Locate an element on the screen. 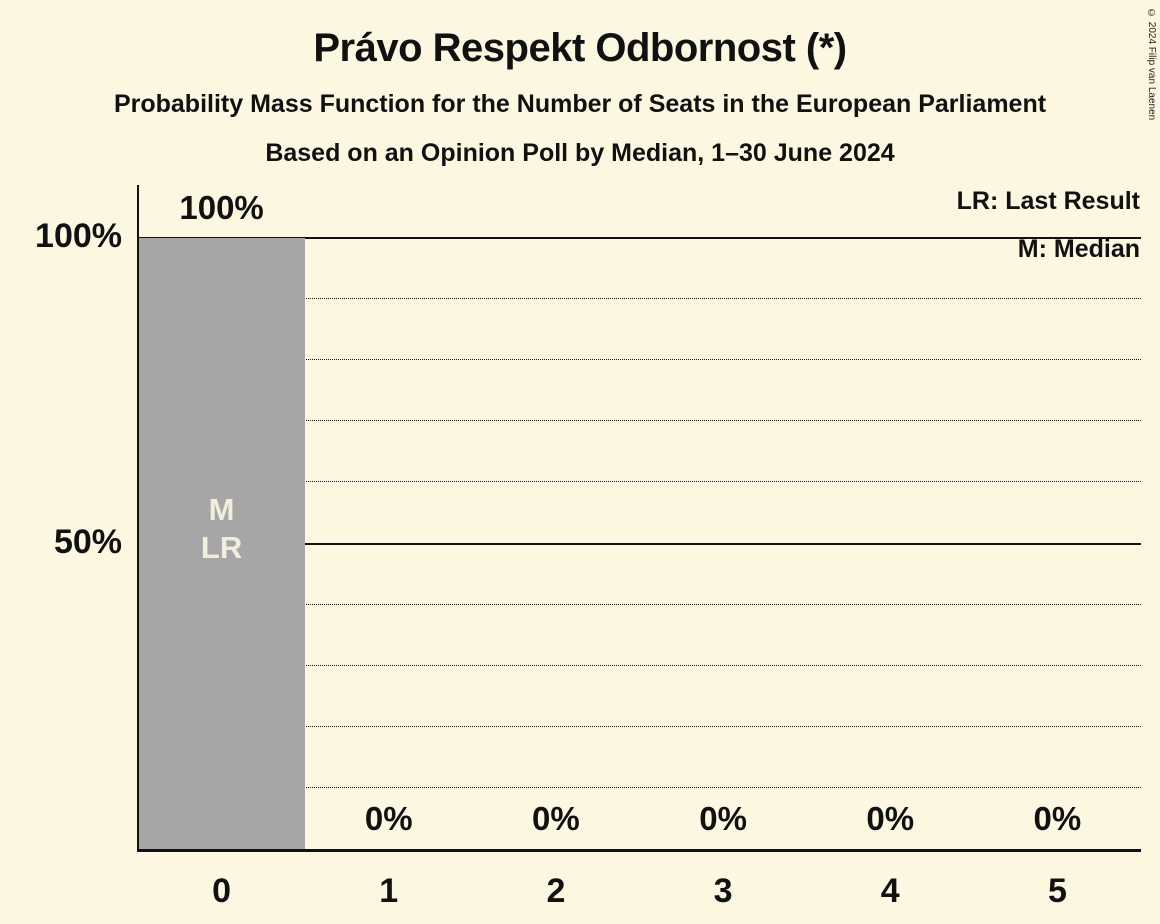 This screenshot has width=1160, height=924. chart-title: Právo Respekt Odbornost (*) is located at coordinates (580, 48).